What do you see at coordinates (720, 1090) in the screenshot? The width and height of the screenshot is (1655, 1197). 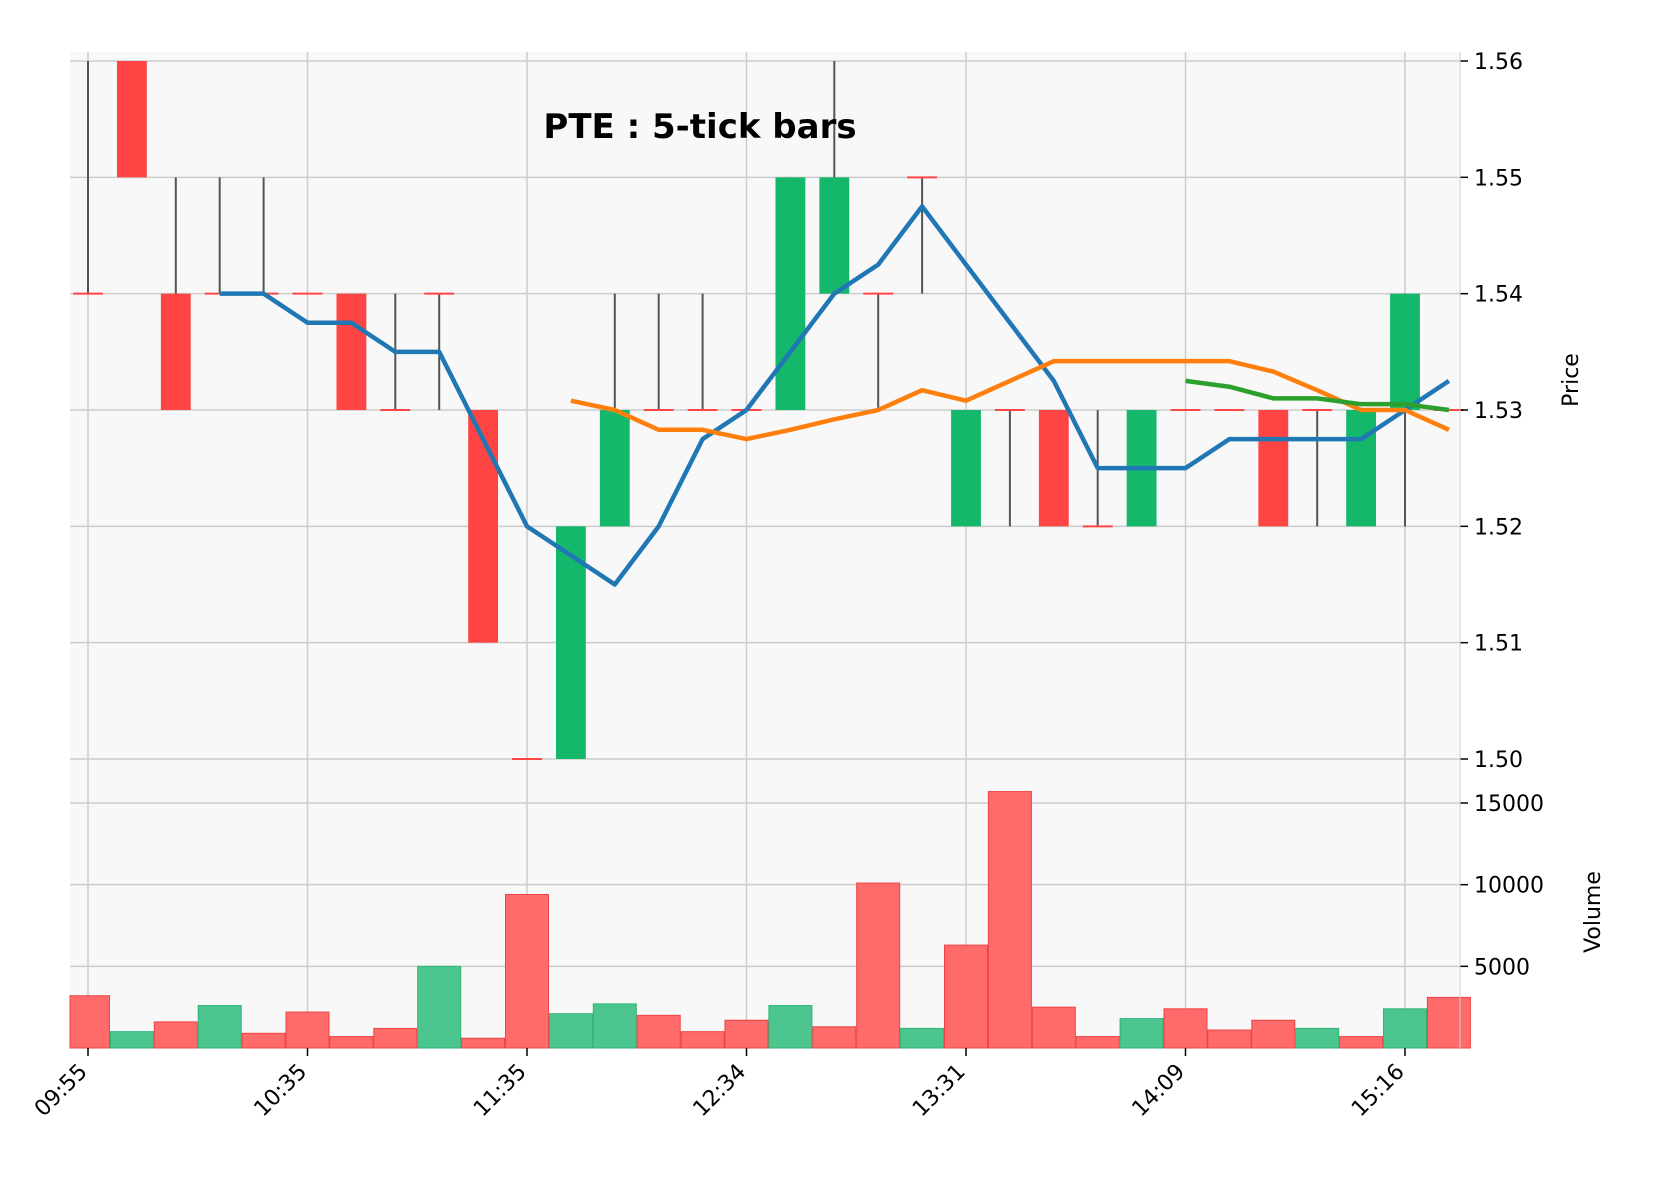 I see `x-tick-label: 12:34` at bounding box center [720, 1090].